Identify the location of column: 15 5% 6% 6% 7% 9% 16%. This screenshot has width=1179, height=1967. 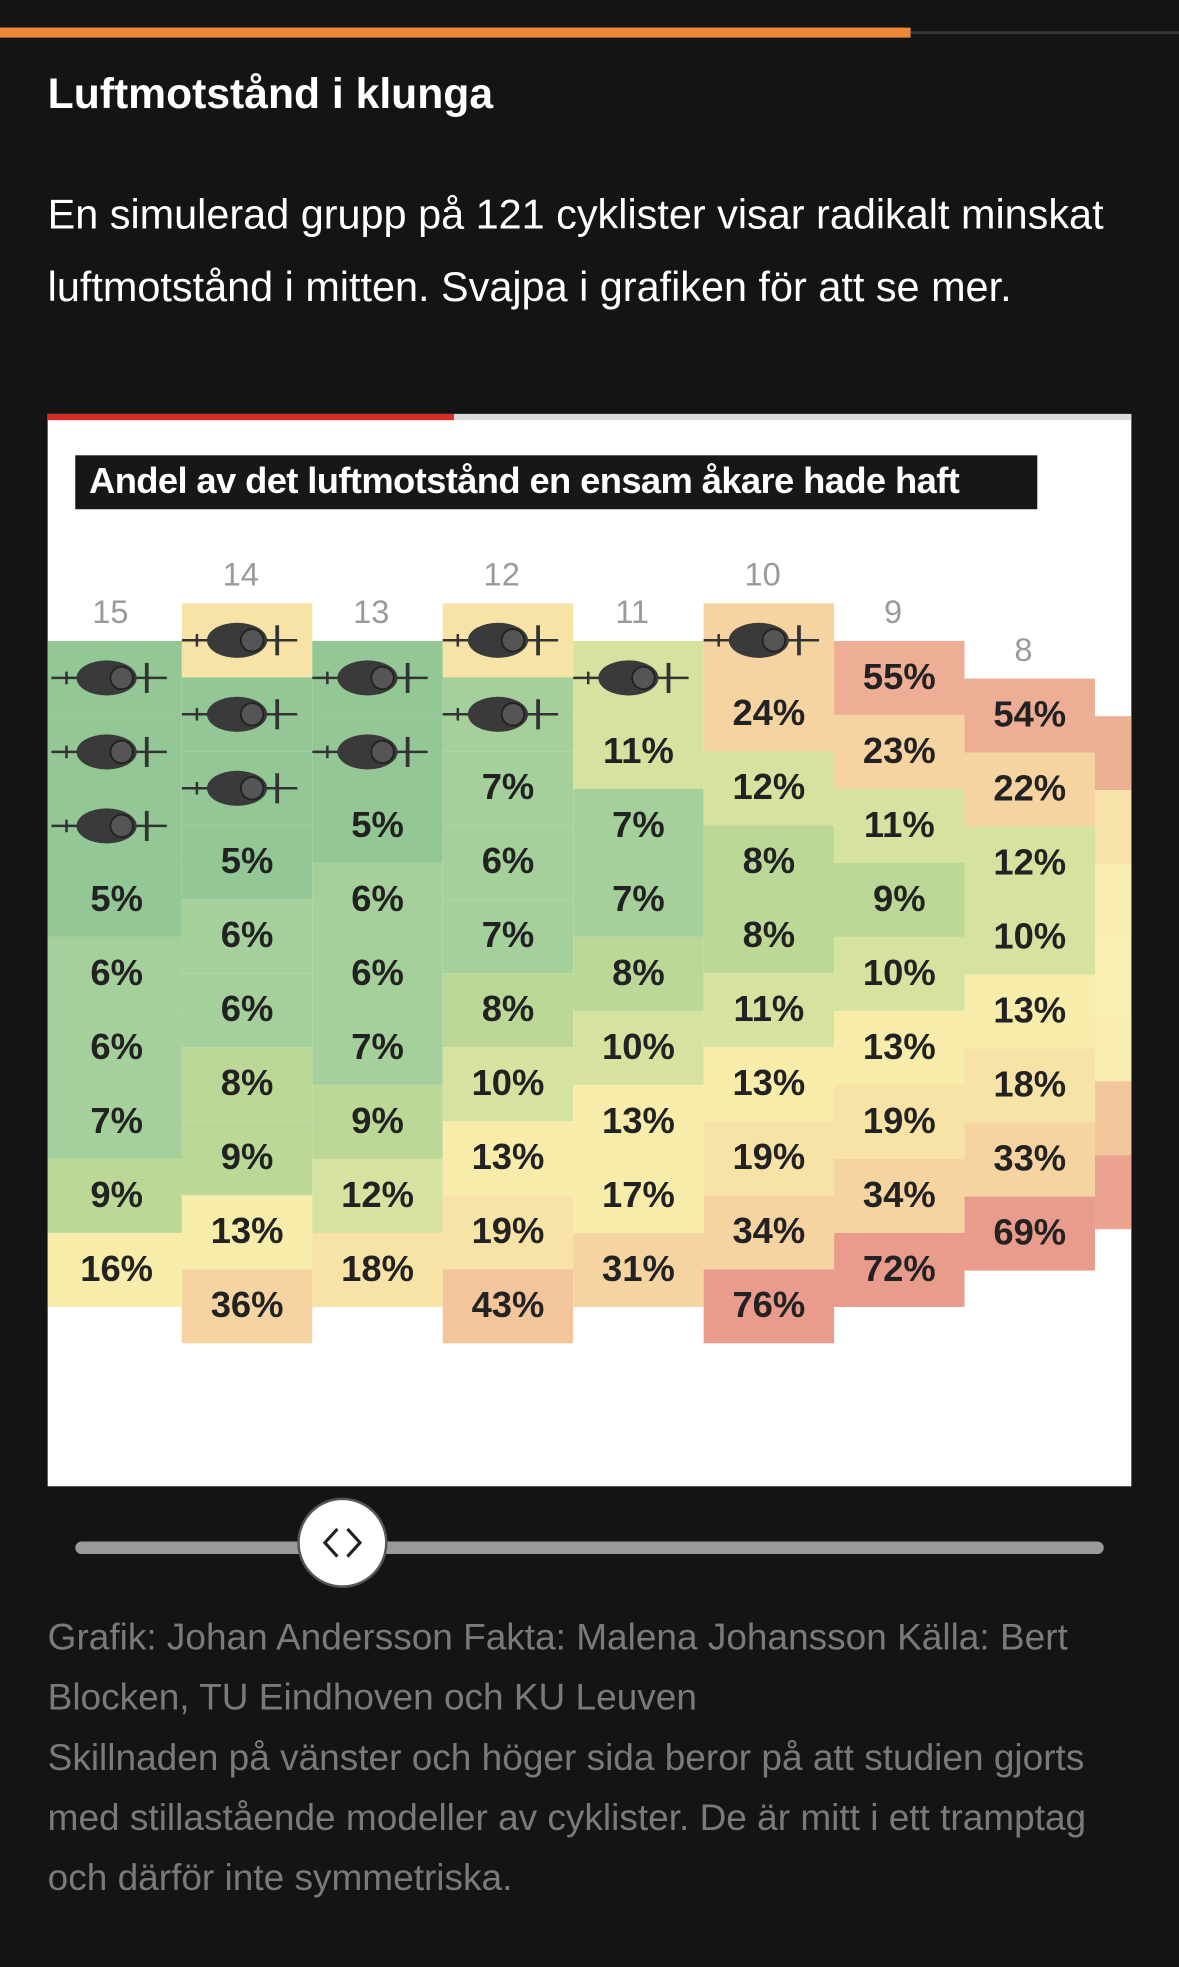
(114, 950).